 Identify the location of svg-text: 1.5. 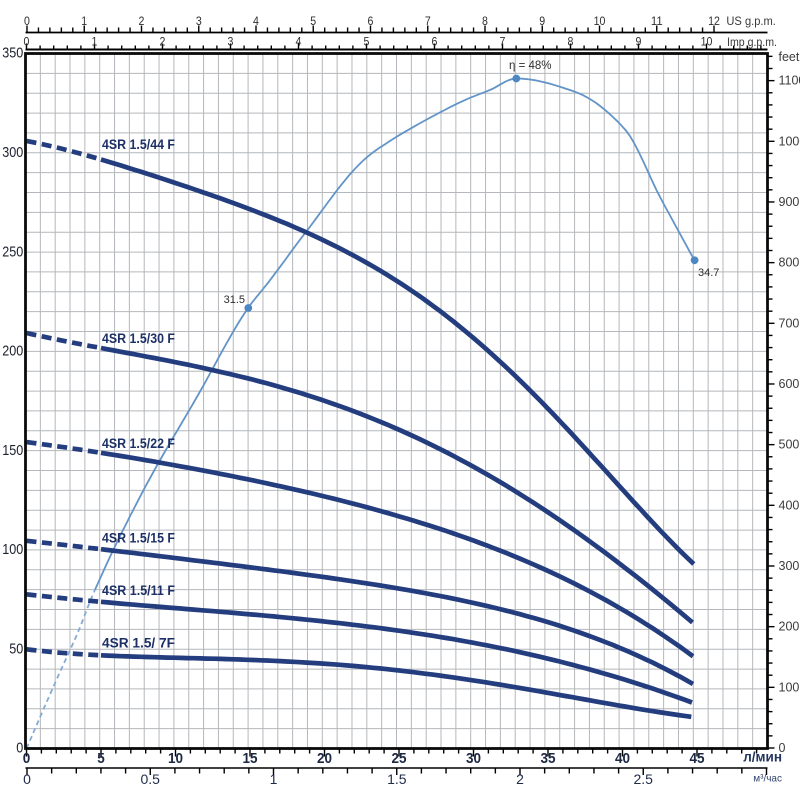
(397, 779).